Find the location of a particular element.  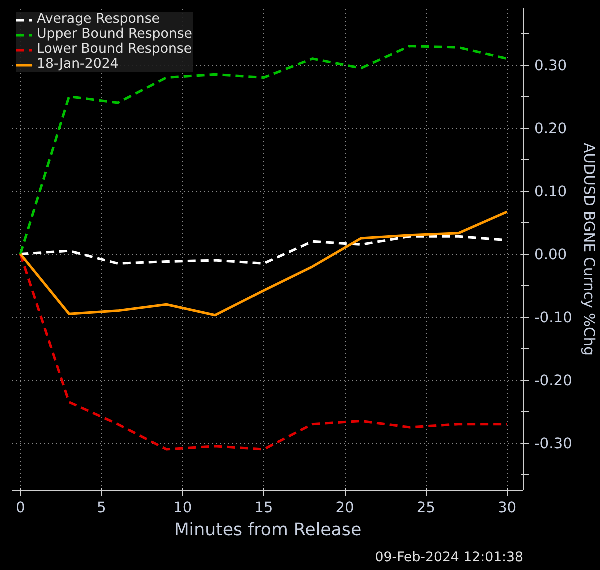

legend-label: Upper Bound Response is located at coordinates (114, 34).